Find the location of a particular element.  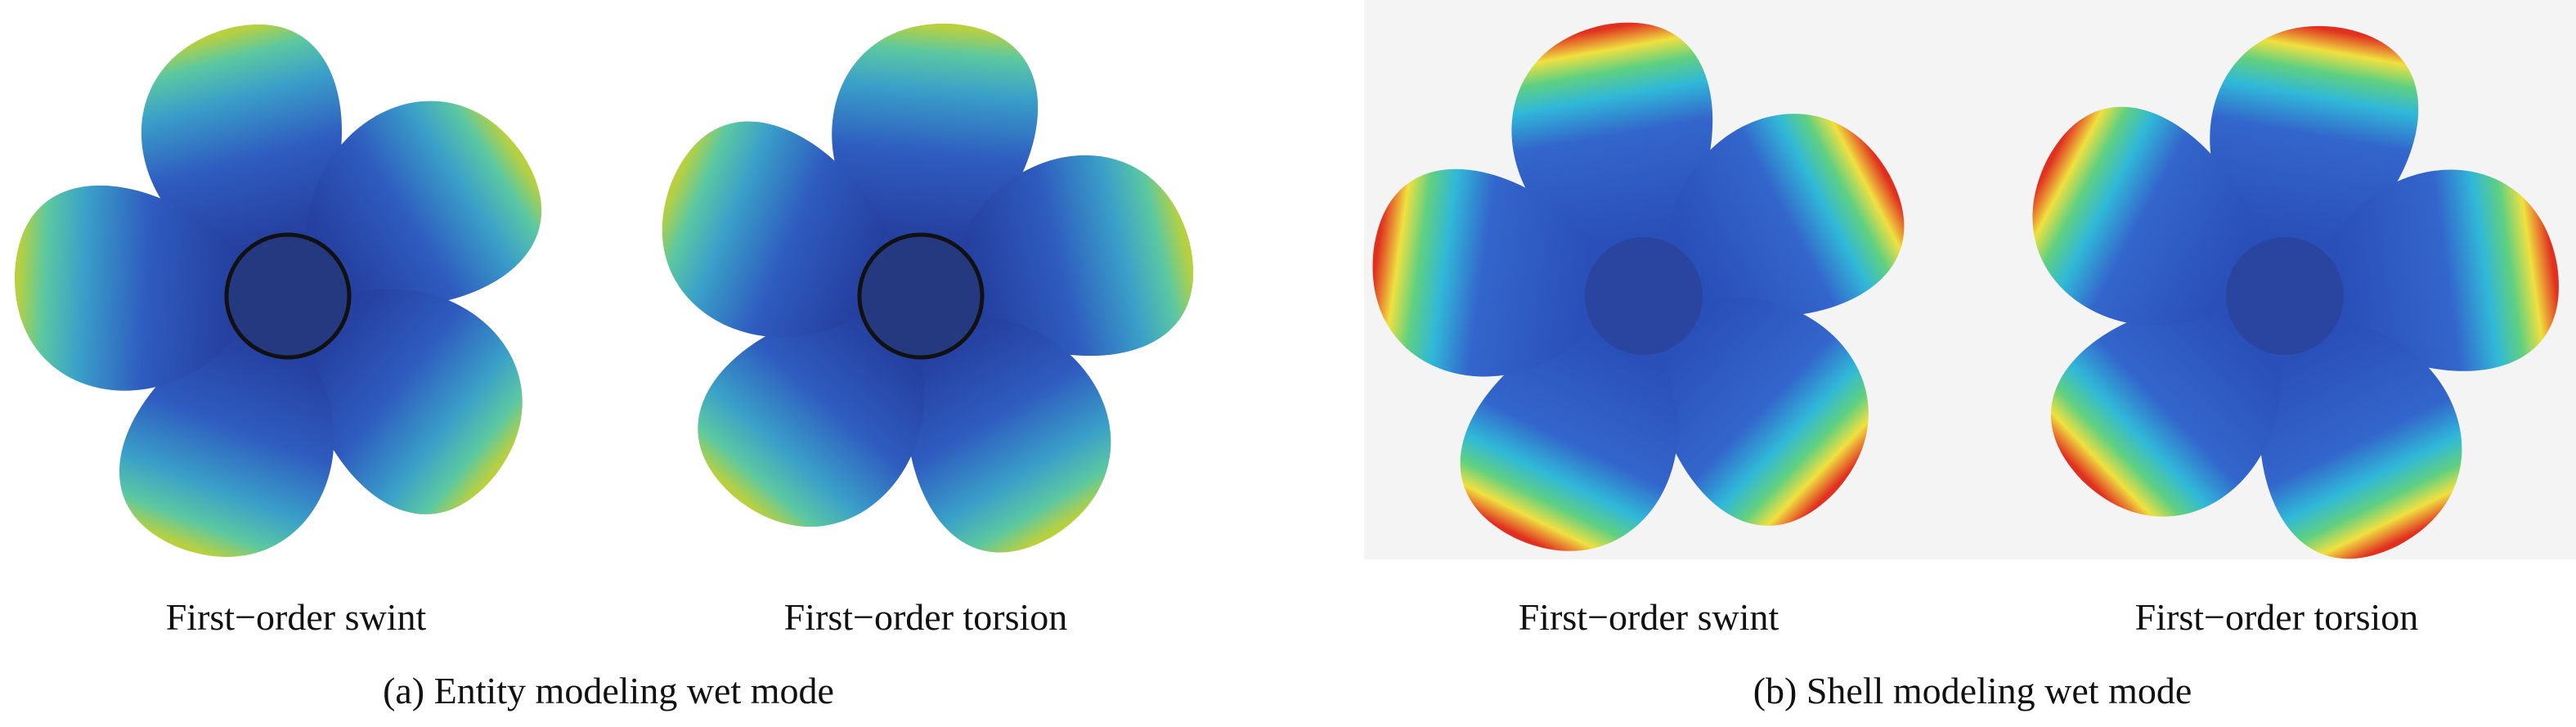

panel-caption: (b) Shell modeling wet mode is located at coordinates (1972, 690).